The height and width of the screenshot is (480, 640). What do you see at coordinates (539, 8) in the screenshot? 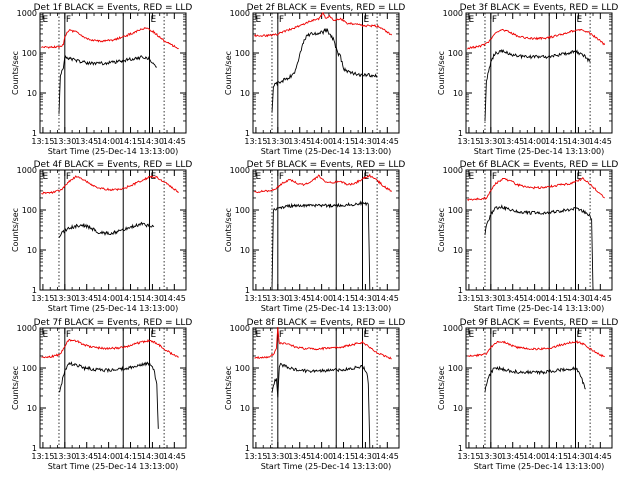
I see `chart-title: Det 3f BLACK = Events, RED = LLD` at bounding box center [539, 8].